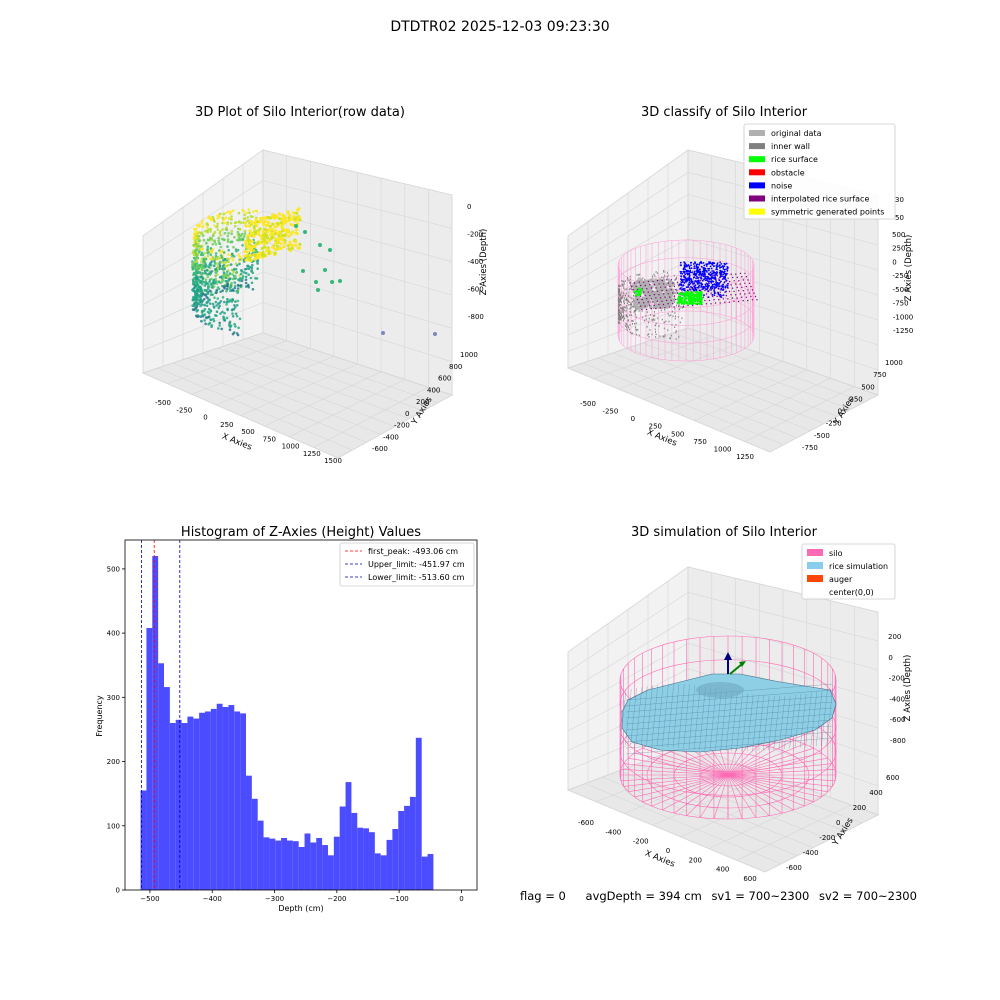  What do you see at coordinates (819, 171) in the screenshot?
I see `classify-legend-box` at bounding box center [819, 171].